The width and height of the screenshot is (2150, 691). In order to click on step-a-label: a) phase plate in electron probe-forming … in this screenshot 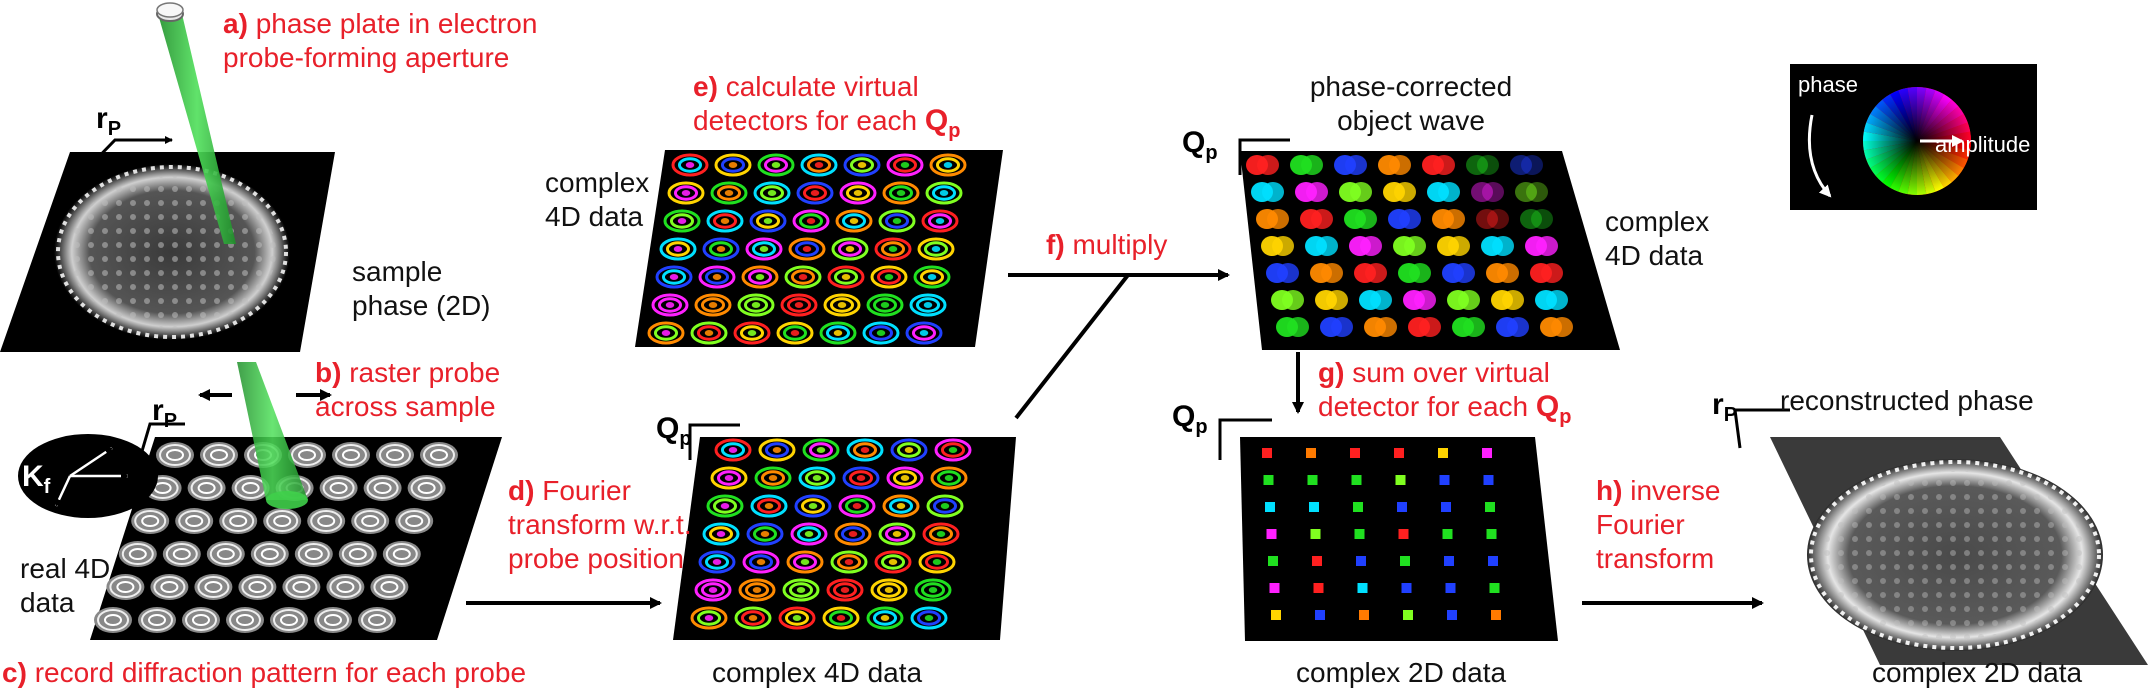, I will do `click(380, 40)`.